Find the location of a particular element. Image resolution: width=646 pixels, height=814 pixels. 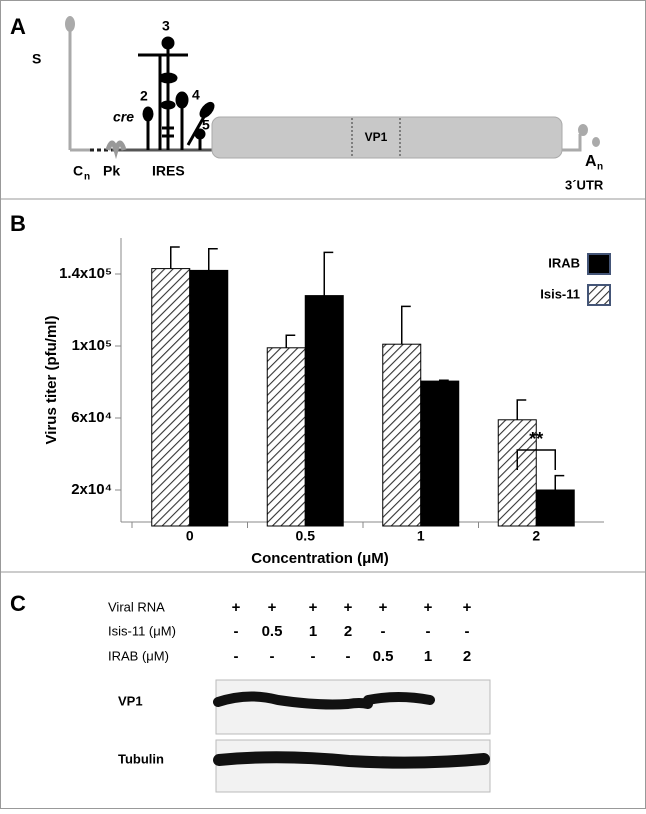

legend-label: IRAB is located at coordinates (564, 262).